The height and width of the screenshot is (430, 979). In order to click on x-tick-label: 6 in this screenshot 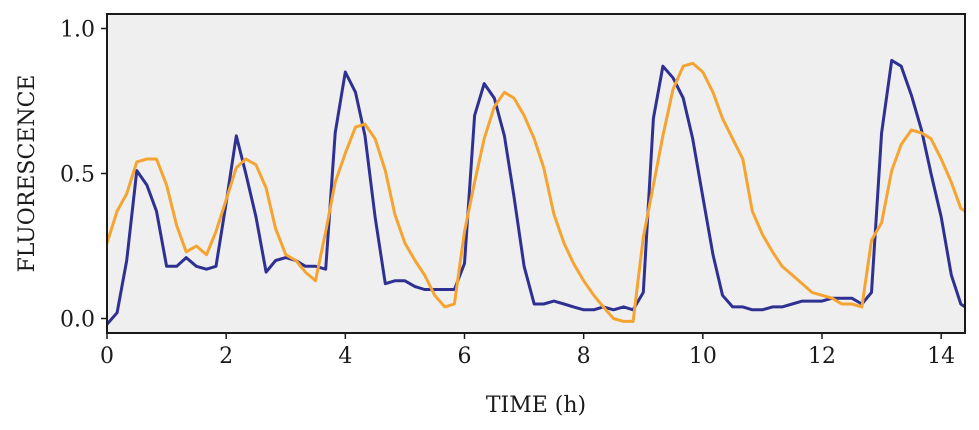, I will do `click(465, 356)`.